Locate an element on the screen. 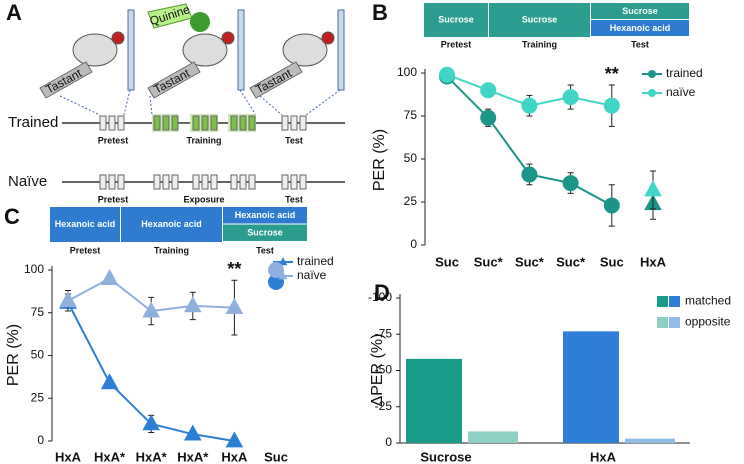 The width and height of the screenshot is (744, 464). fly is located at coordinates (203, 49).